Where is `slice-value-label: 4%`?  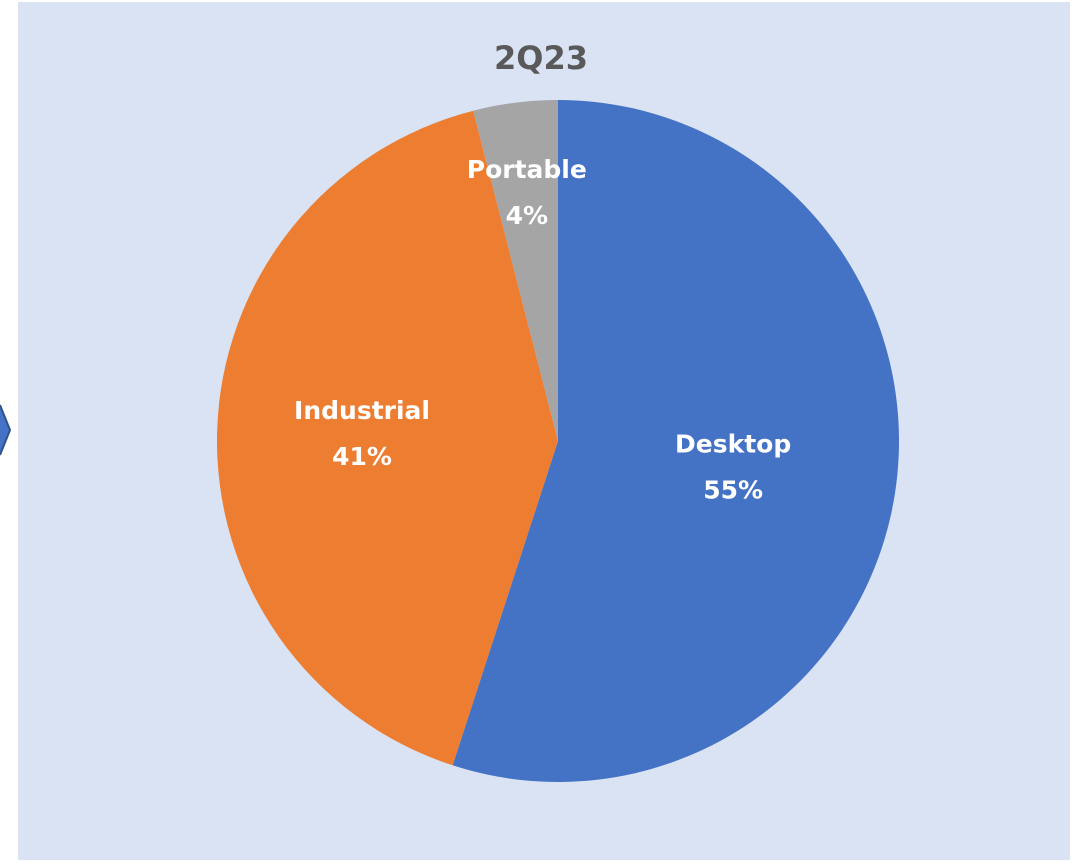
slice-value-label: 4% is located at coordinates (527, 215).